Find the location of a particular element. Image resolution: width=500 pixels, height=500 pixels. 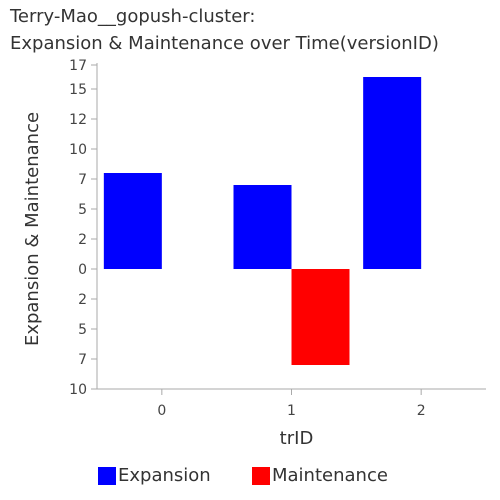

legend-item-maintenance: Maintenance is located at coordinates (320, 475).